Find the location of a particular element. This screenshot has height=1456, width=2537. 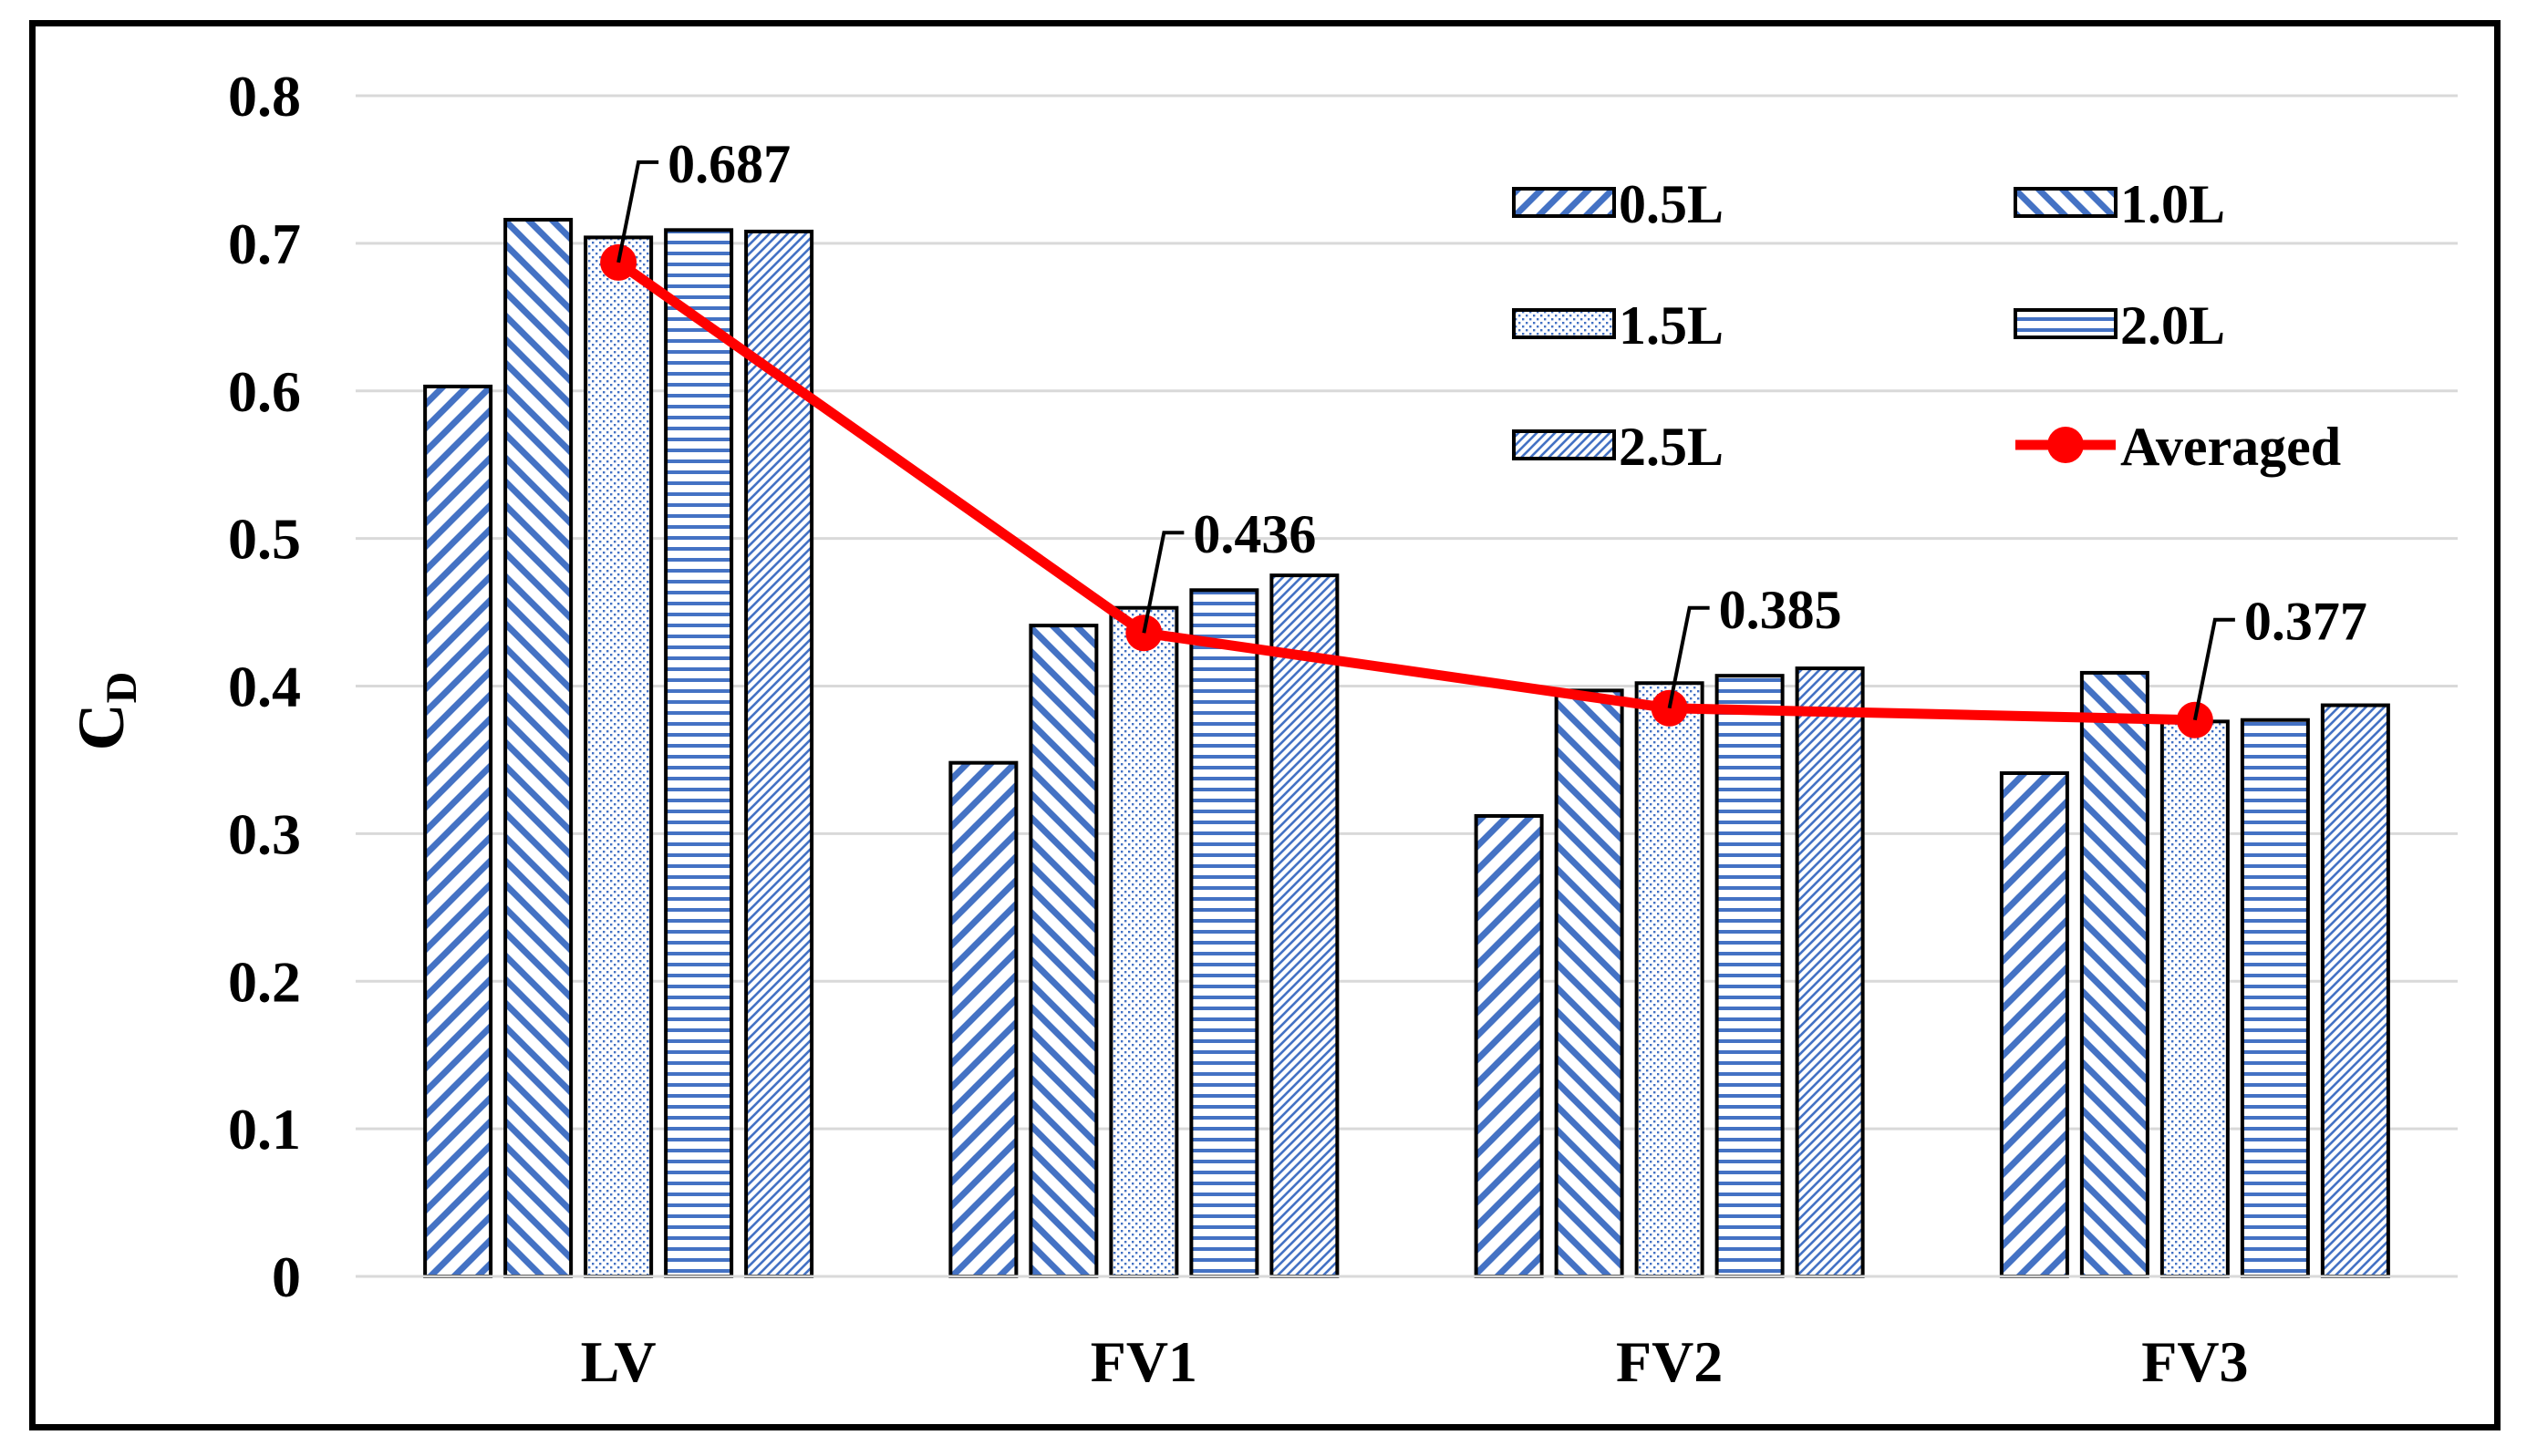

bar-0.5L-LV is located at coordinates (458, 831).